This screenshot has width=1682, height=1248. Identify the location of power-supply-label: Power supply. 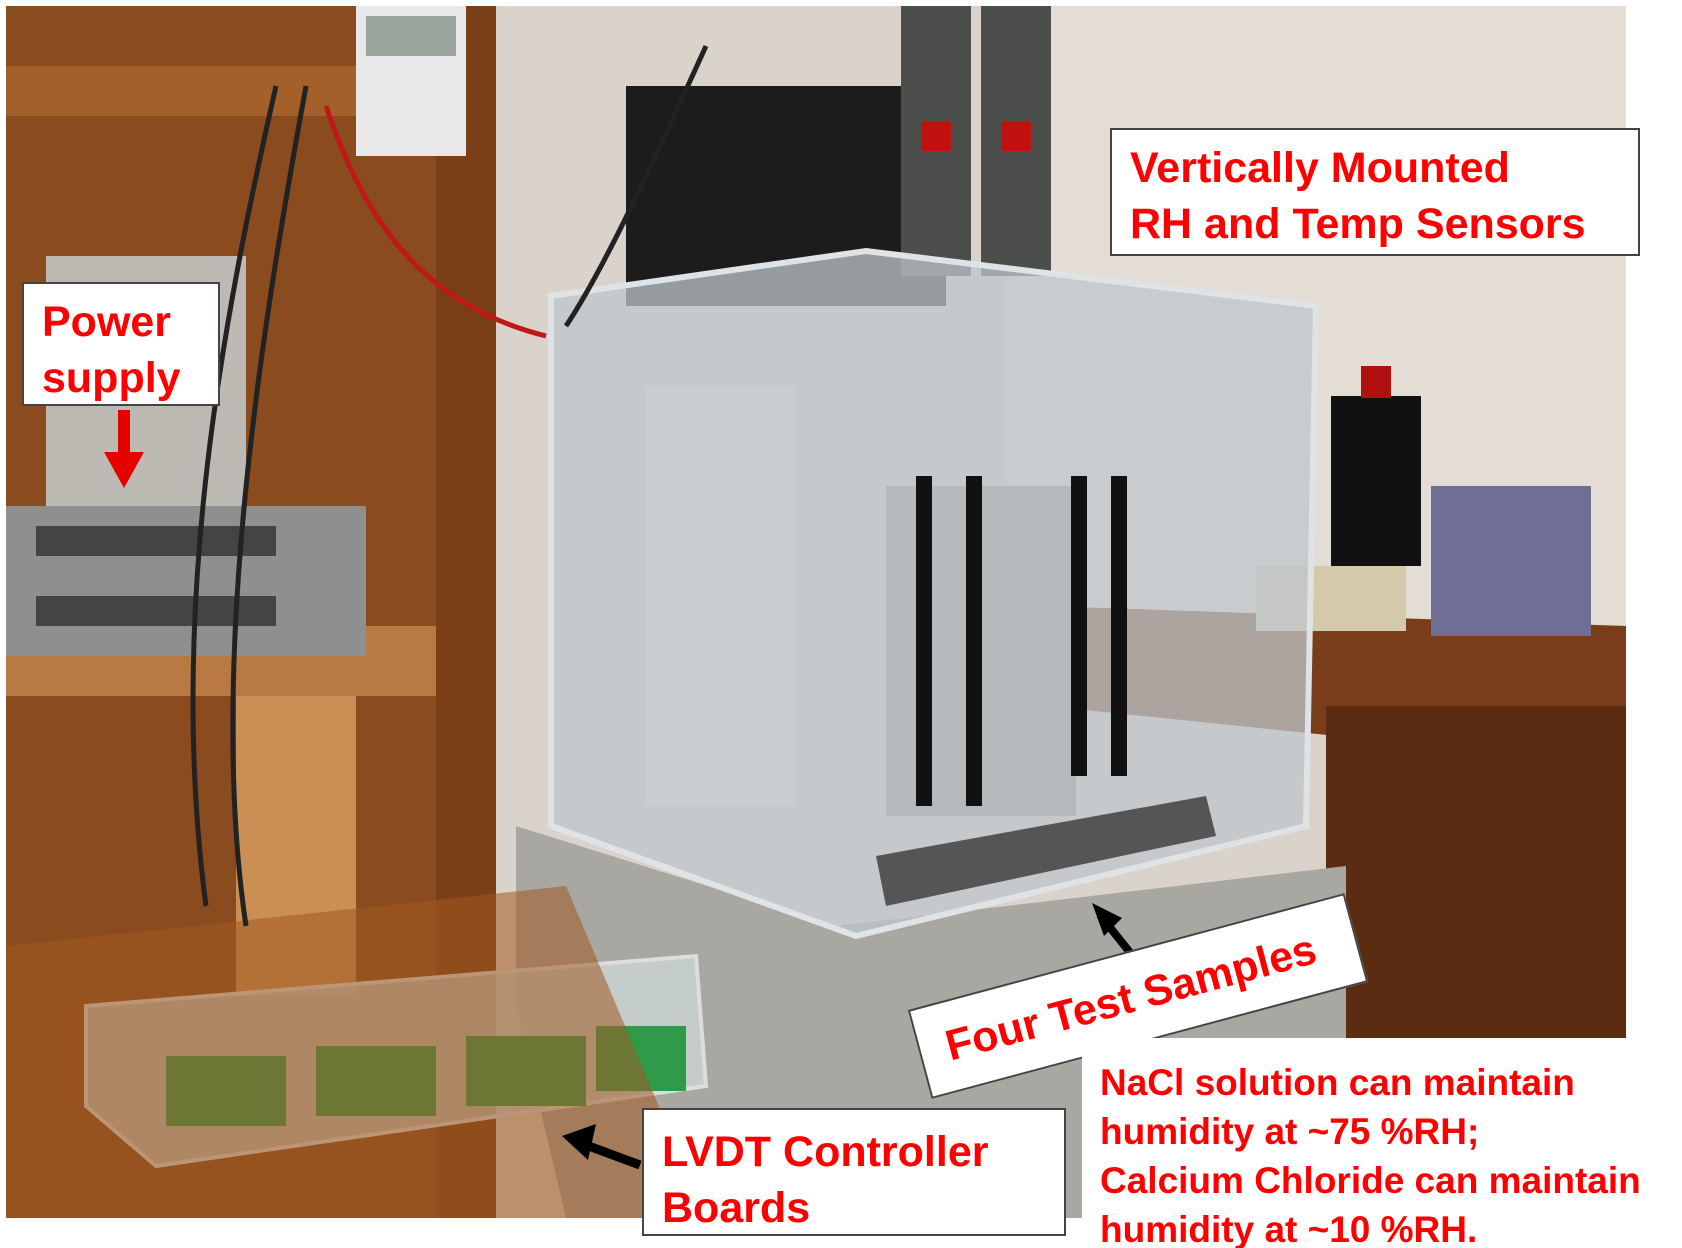
(121, 344).